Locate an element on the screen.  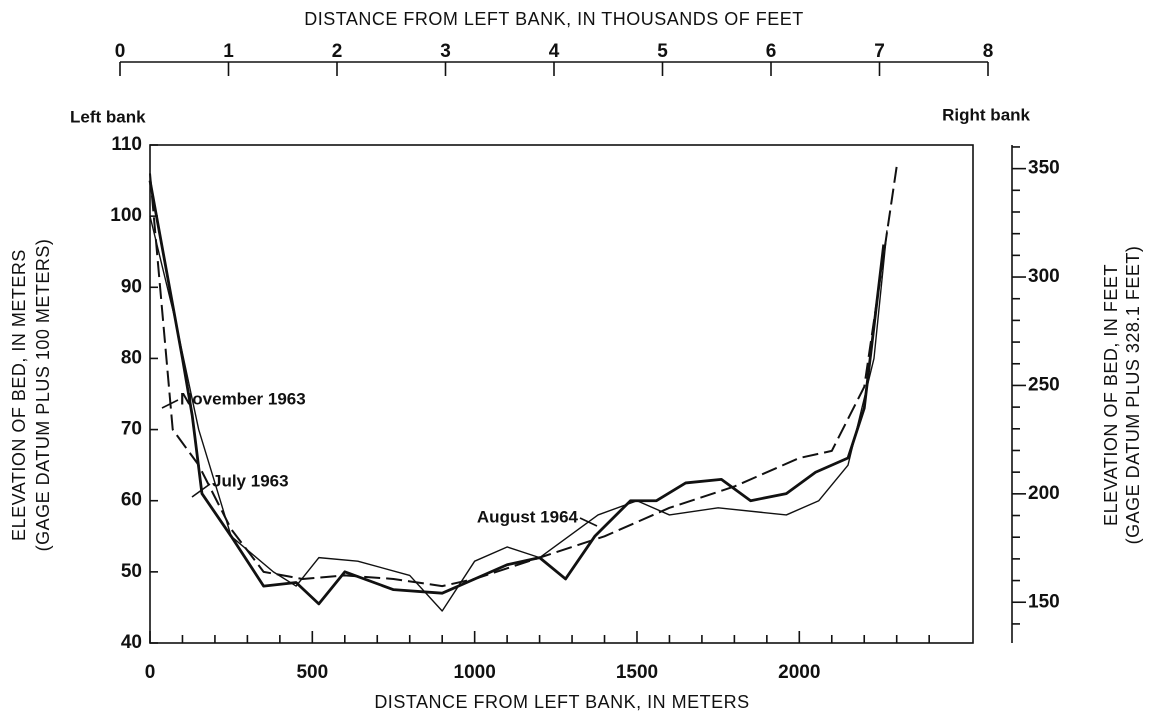
y2-axis-subtitle: (GAGE DATUM PLUS 328.1 FEET) is located at coordinates (1133, 395).